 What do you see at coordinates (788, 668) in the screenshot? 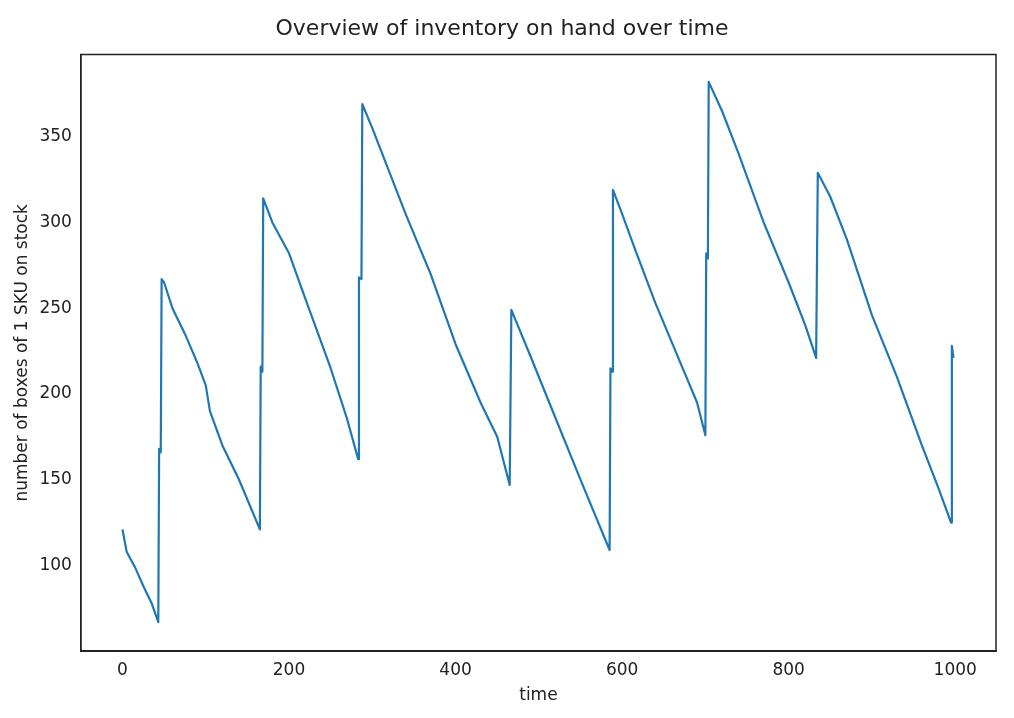
I see `x-tick-label: 800` at bounding box center [788, 668].